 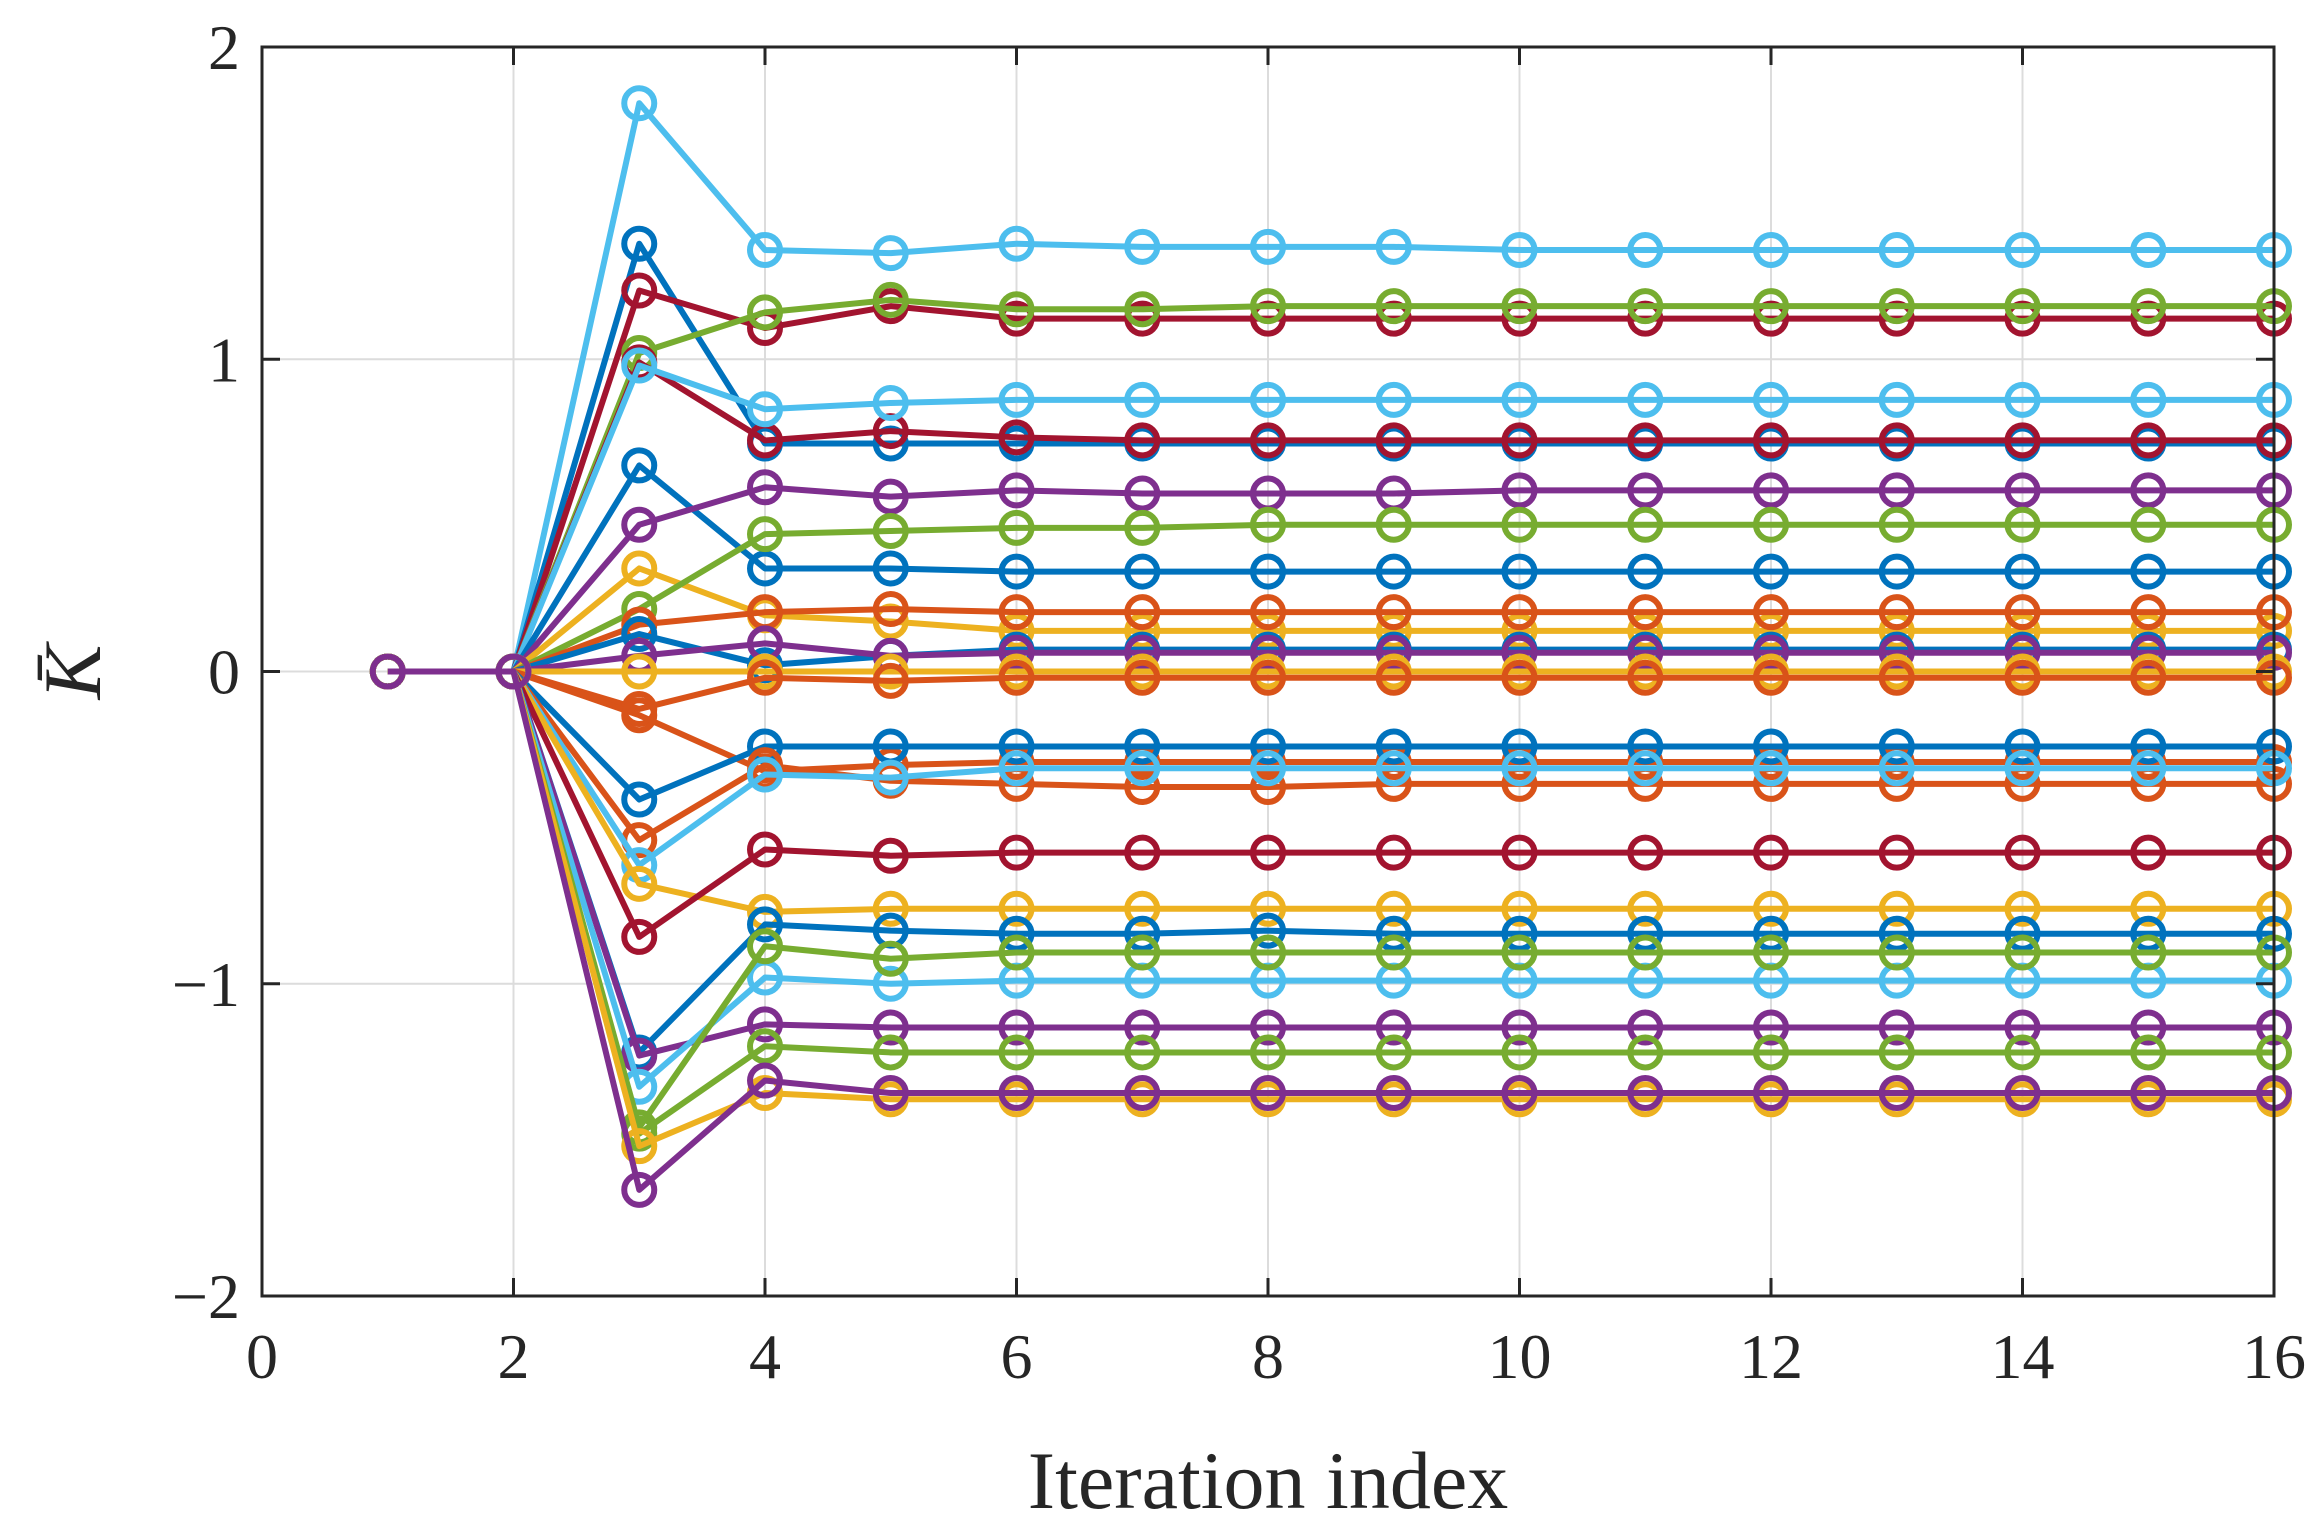 I want to click on x-tick-label: 2, so click(x=514, y=1356).